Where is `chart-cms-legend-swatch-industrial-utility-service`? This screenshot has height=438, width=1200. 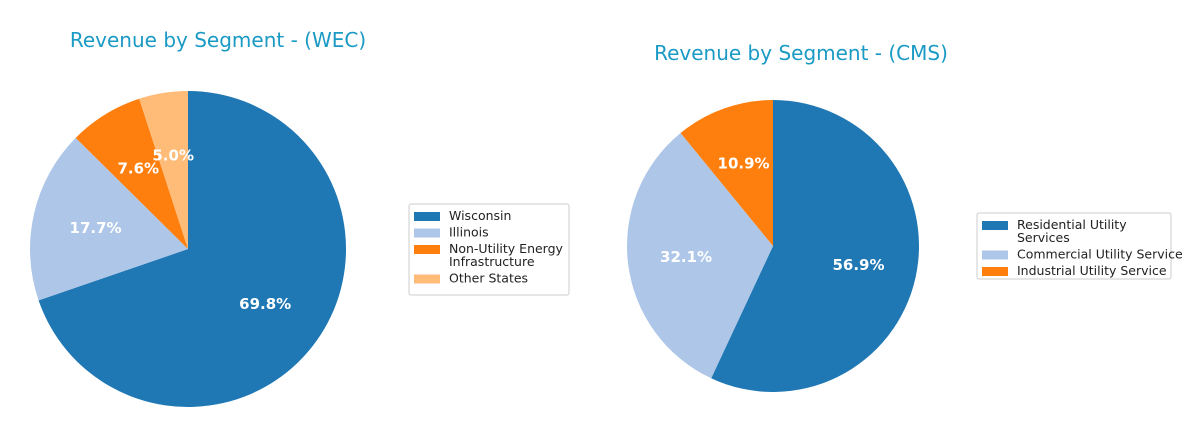 chart-cms-legend-swatch-industrial-utility-service is located at coordinates (995, 271).